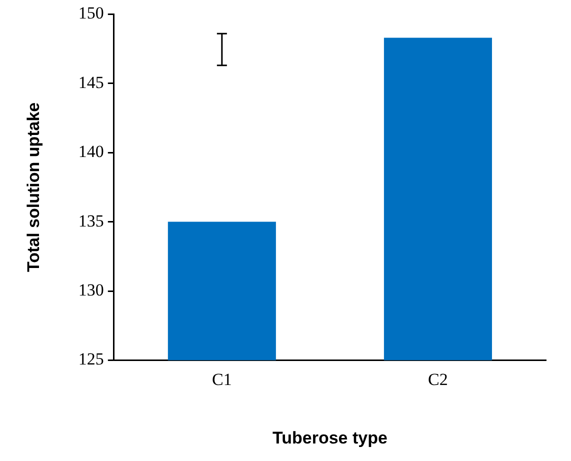 This screenshot has width=571, height=461. Describe the element at coordinates (222, 379) in the screenshot. I see `x-tick-label: C1` at that location.